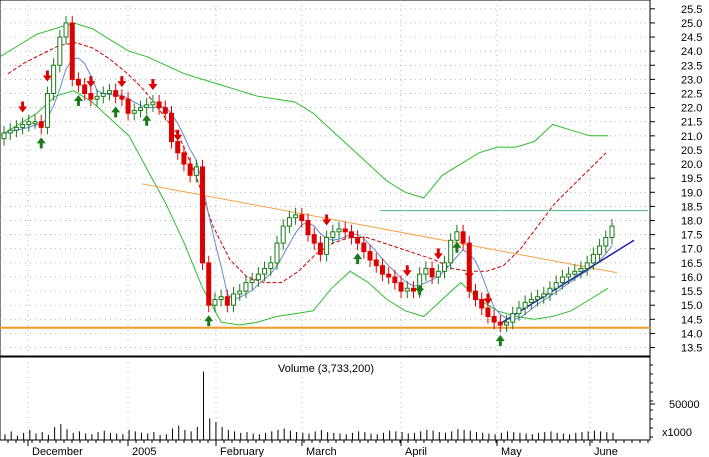 The height and width of the screenshot is (457, 709). Describe the element at coordinates (691, 165) in the screenshot. I see `price-tick-label: 20.0` at that location.